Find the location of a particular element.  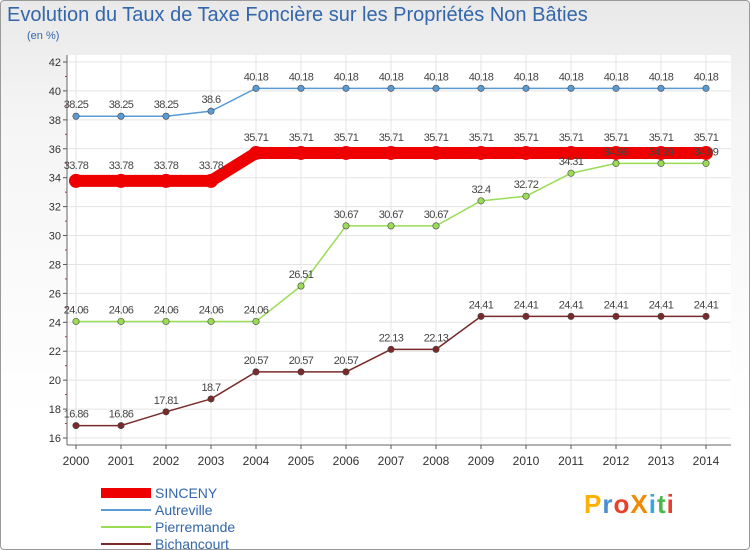

x-tick-label: 2012 is located at coordinates (616, 461).